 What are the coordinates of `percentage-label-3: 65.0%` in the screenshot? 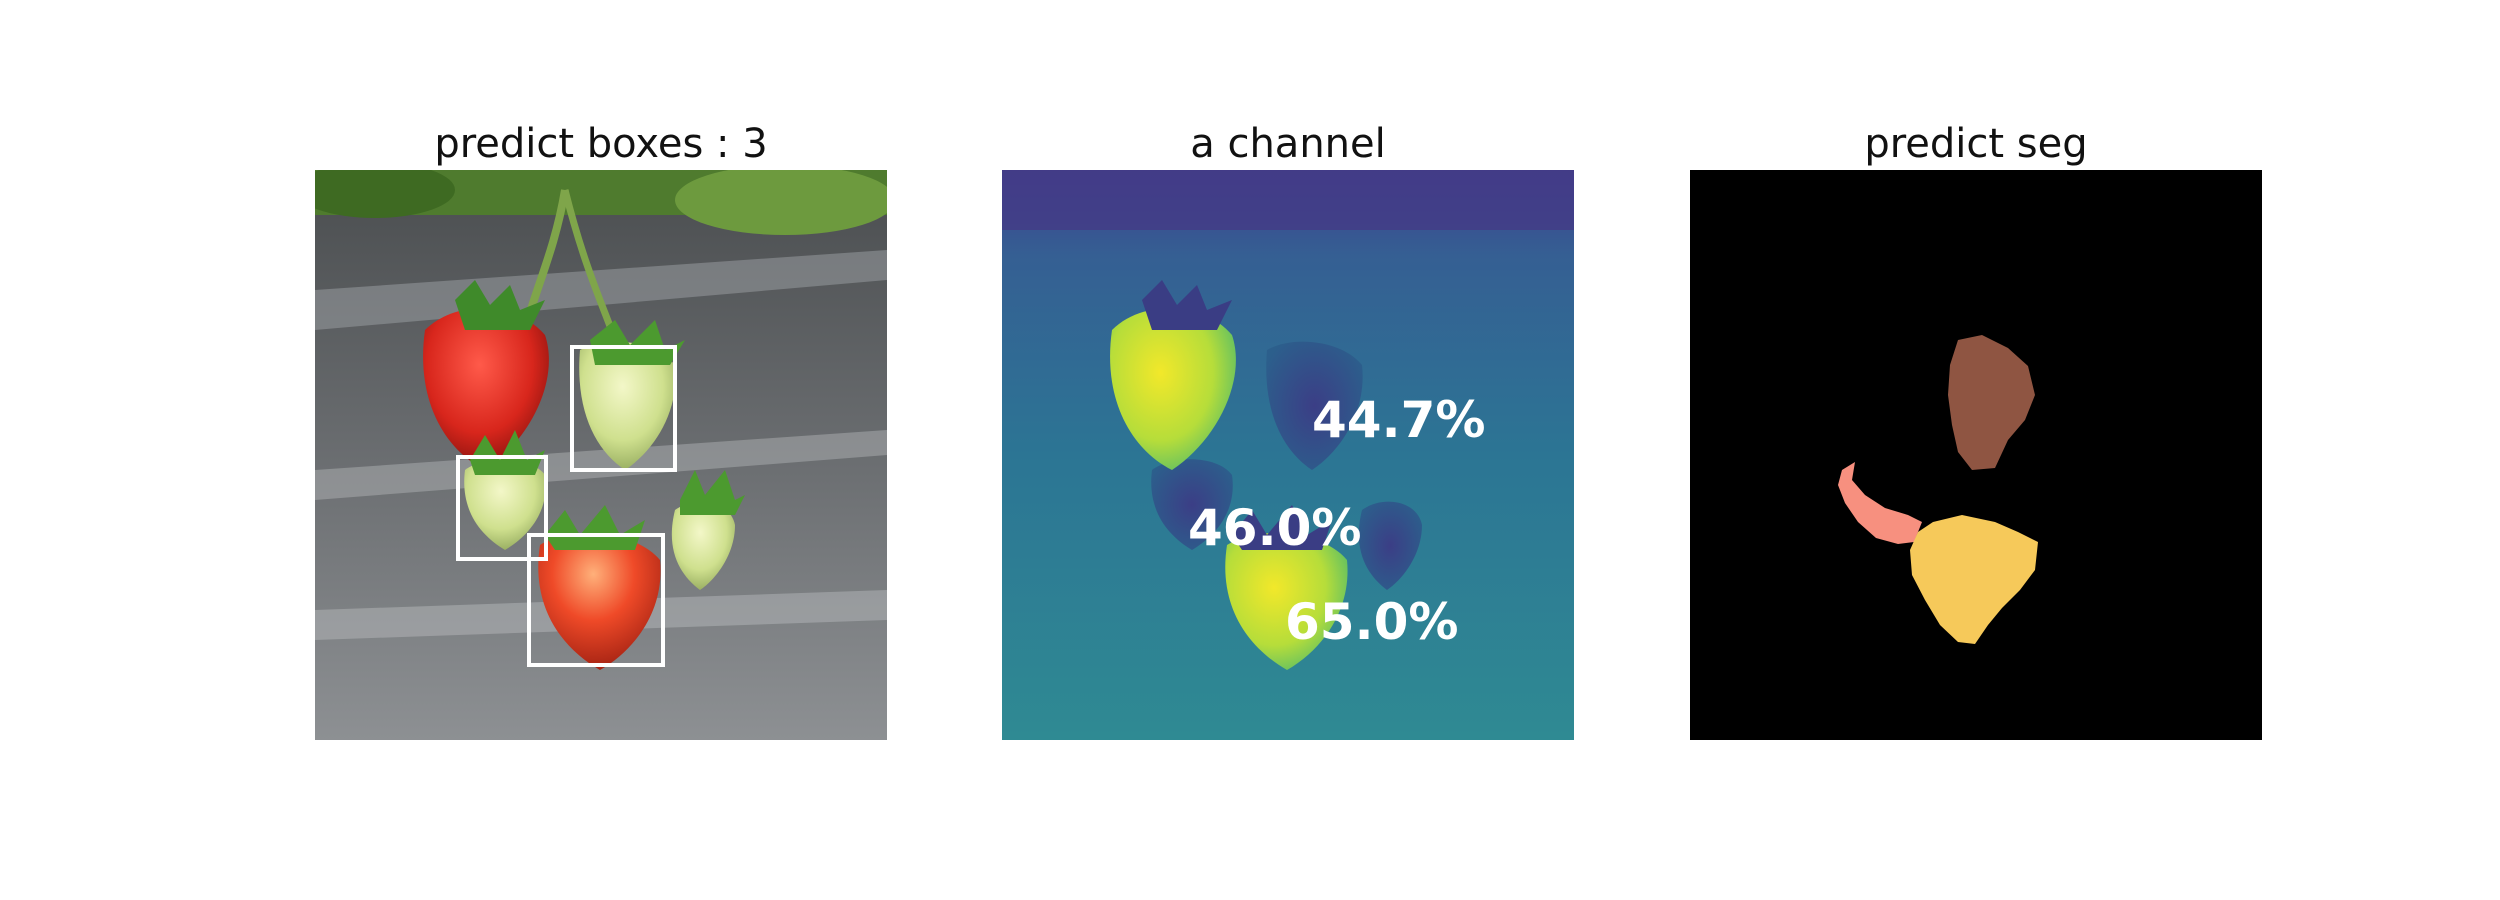 It's located at (1372, 622).